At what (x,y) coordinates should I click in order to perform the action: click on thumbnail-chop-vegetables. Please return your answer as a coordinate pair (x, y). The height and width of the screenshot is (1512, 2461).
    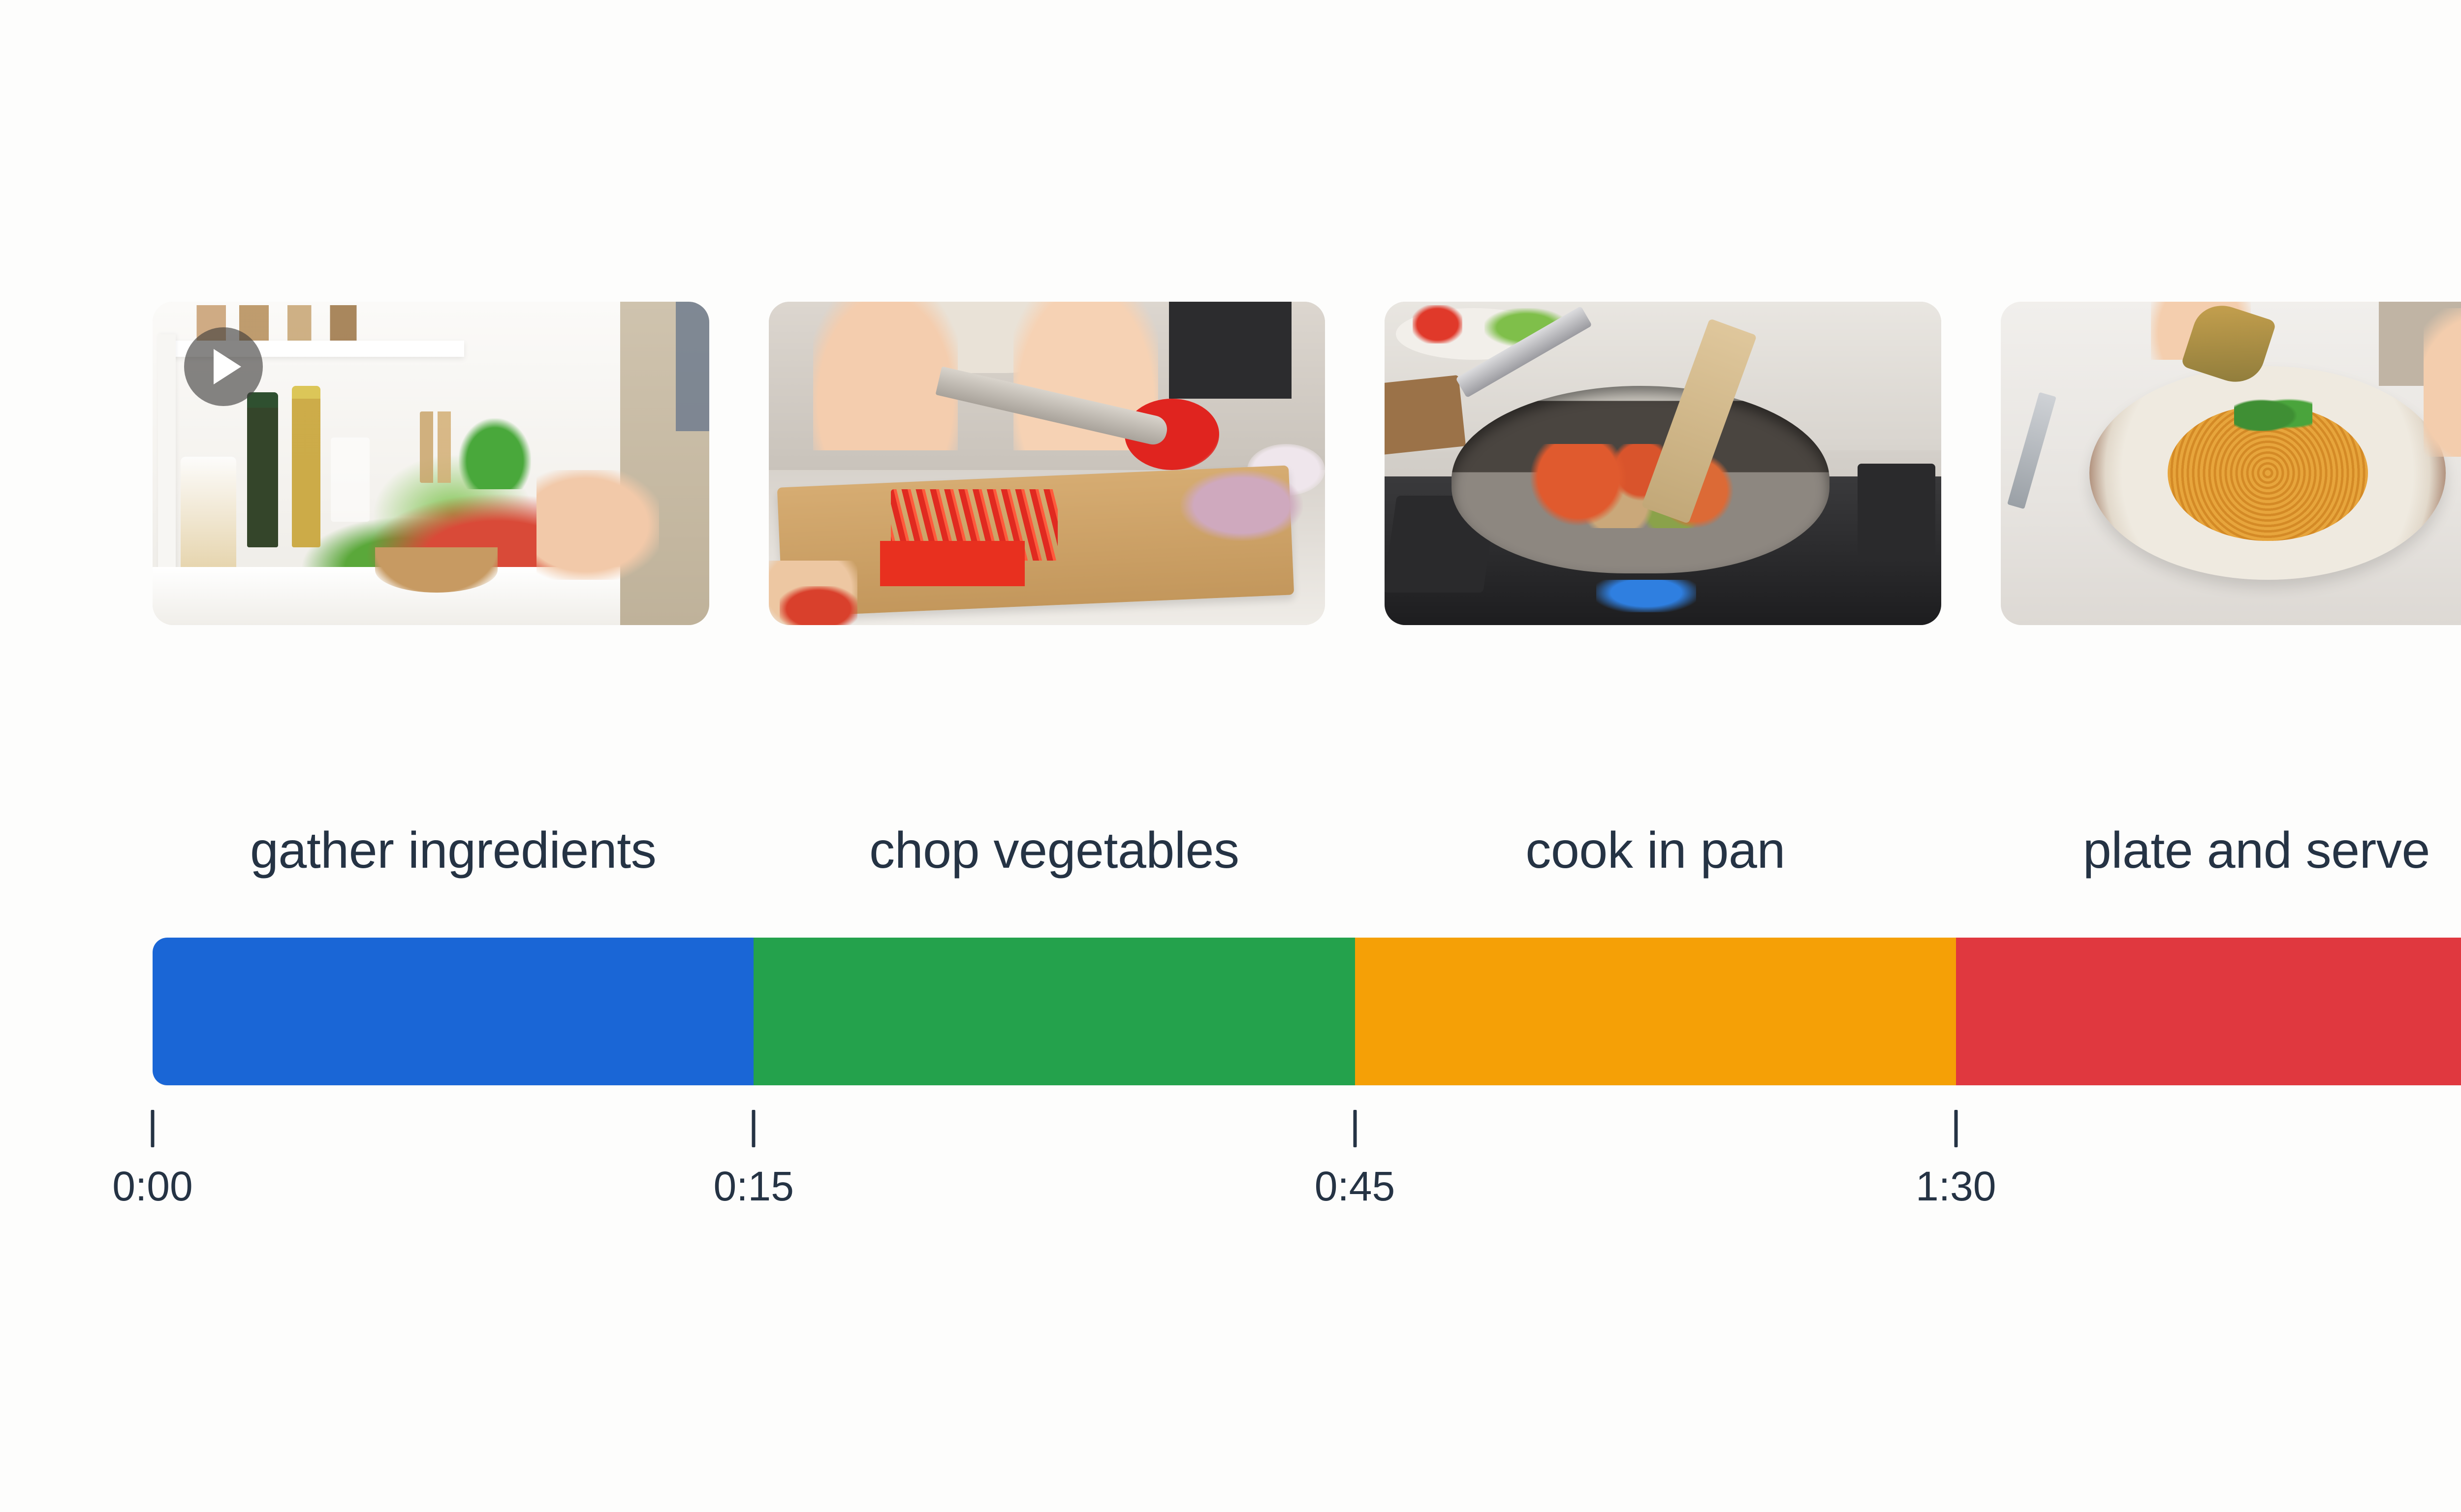
    Looking at the image, I should click on (1046, 463).